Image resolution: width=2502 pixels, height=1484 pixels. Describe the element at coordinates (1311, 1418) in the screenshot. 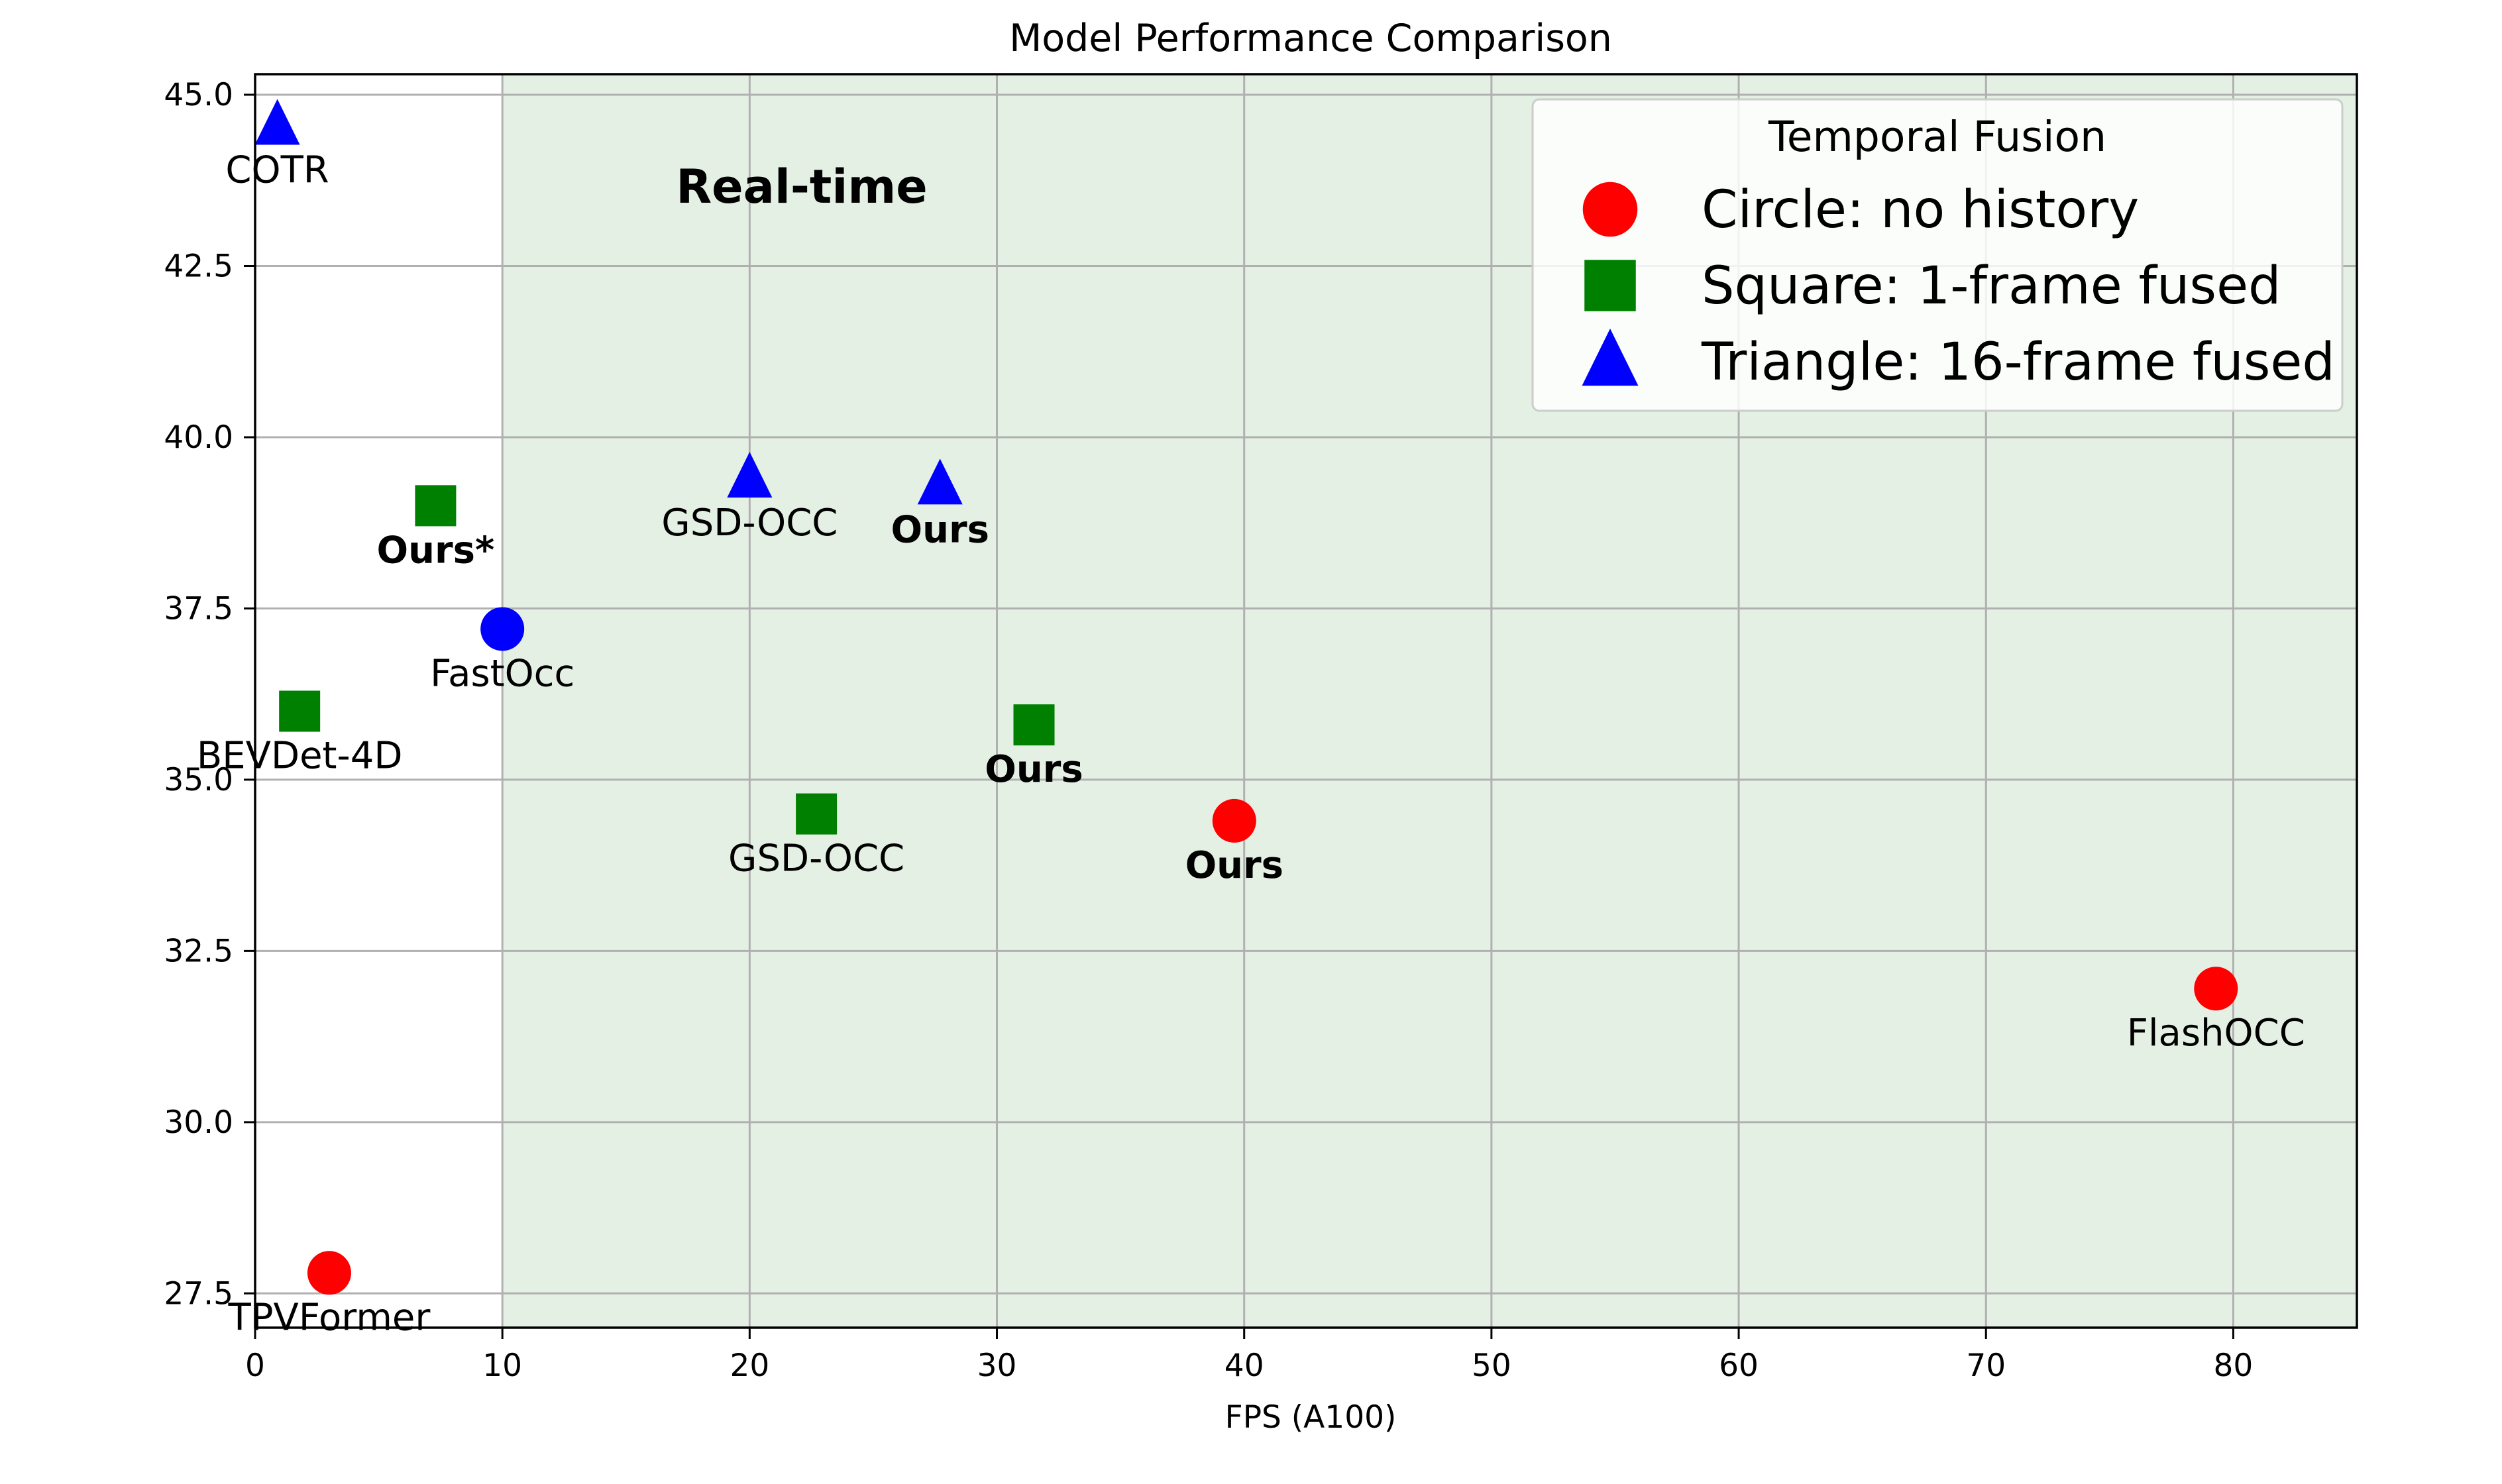

I see `x-axis-title: FPS (A100)` at that location.